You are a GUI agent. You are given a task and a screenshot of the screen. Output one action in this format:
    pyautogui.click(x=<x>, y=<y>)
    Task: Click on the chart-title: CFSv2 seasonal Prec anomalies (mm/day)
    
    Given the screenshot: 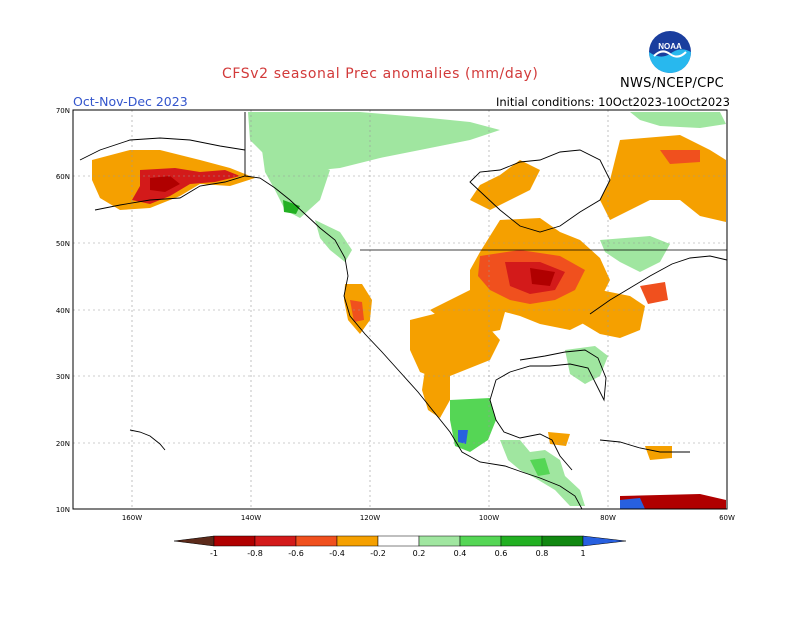 What is the action you would take?
    pyautogui.click(x=380, y=74)
    